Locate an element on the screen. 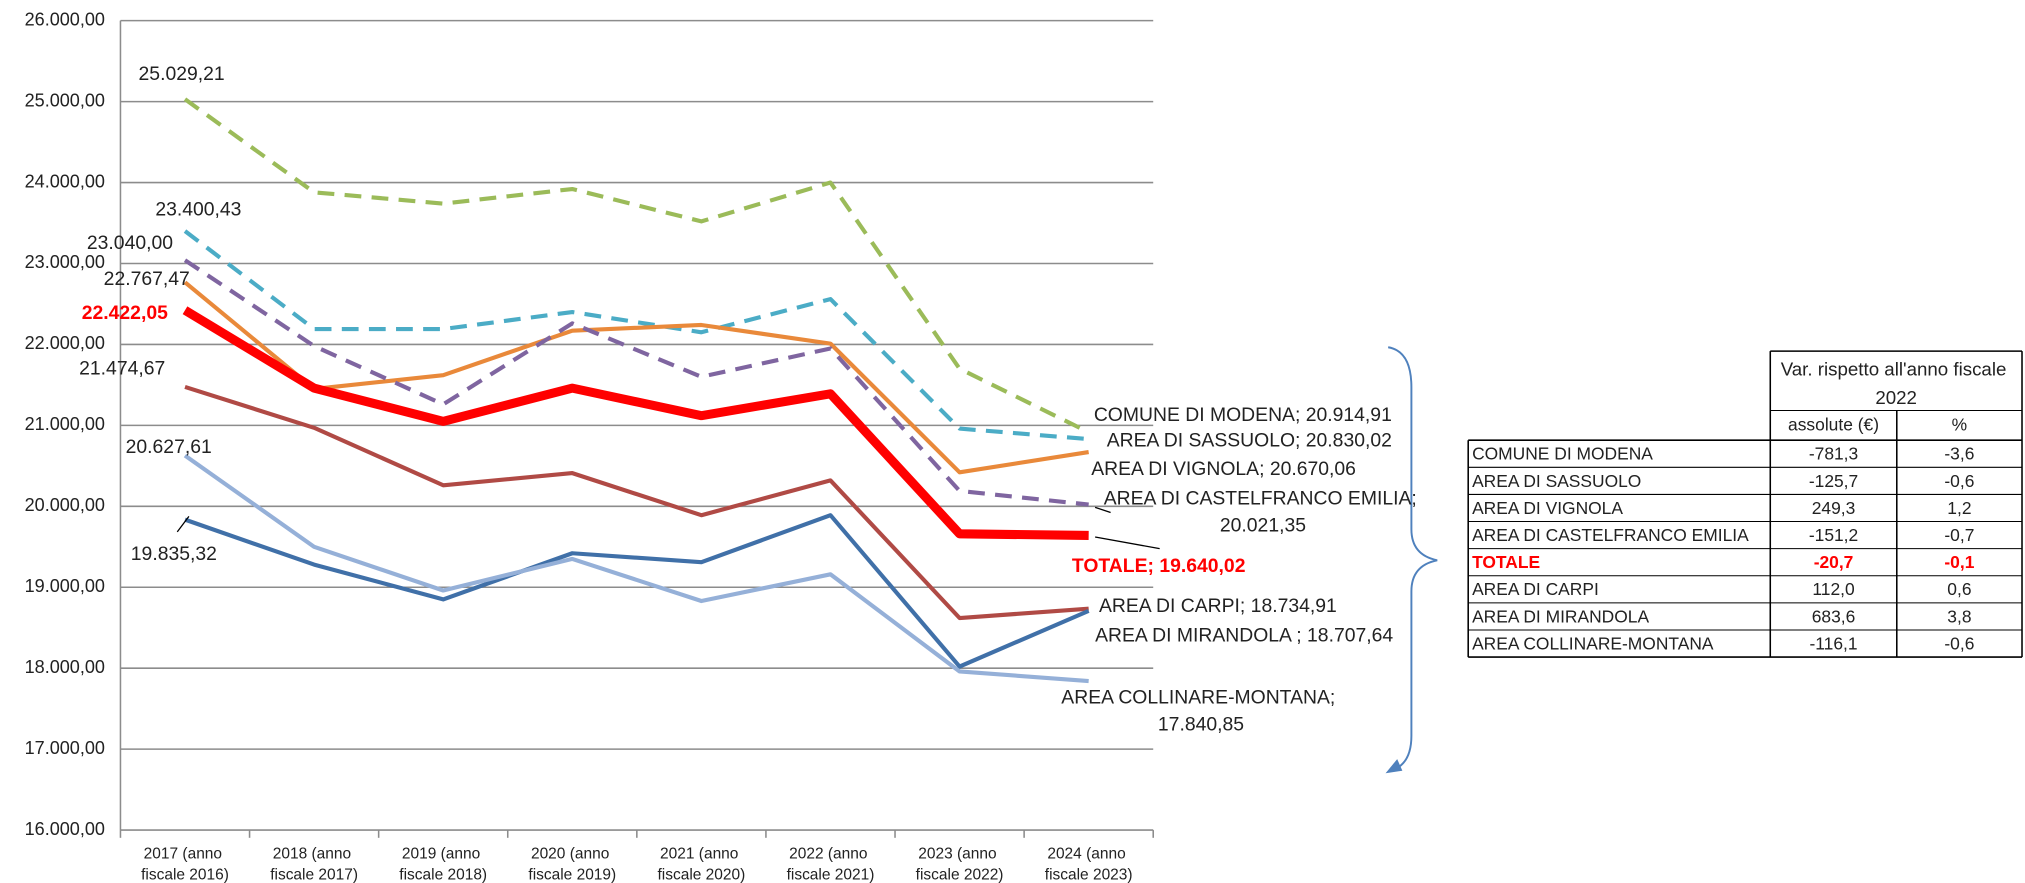 Image resolution: width=2025 pixels, height=883 pixels. table-cell: -151,2 is located at coordinates (1833, 535).